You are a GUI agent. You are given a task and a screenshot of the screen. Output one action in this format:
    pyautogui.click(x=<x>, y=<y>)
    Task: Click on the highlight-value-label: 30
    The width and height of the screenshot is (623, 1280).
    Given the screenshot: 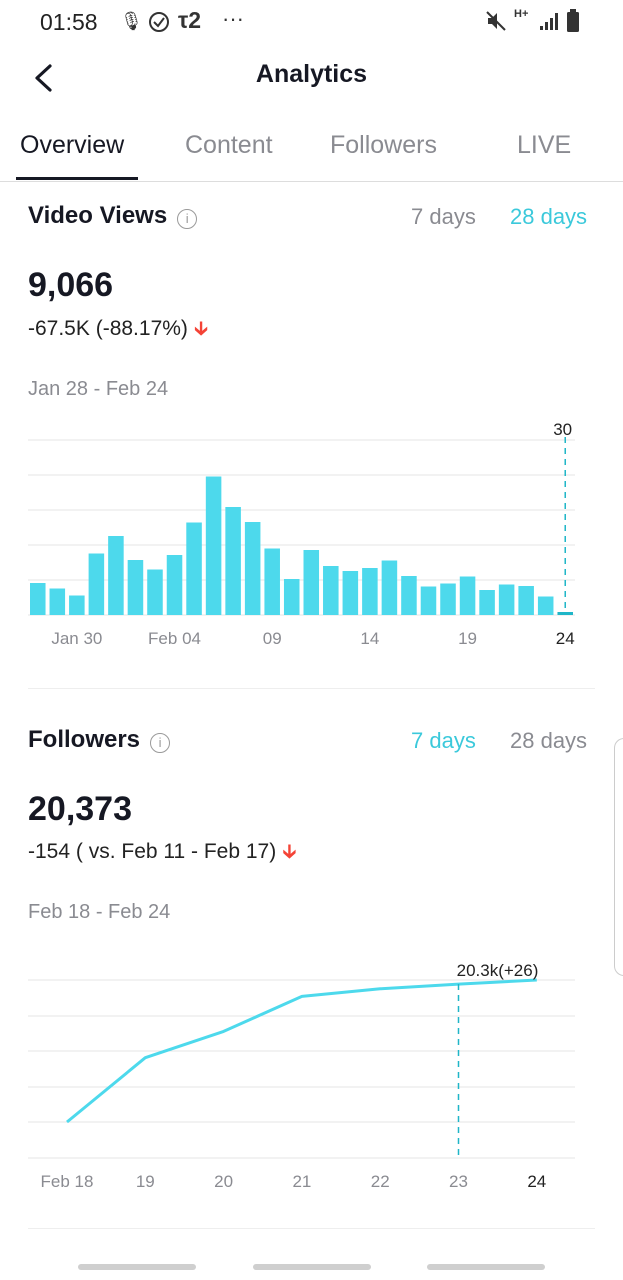 What is the action you would take?
    pyautogui.click(x=562, y=429)
    